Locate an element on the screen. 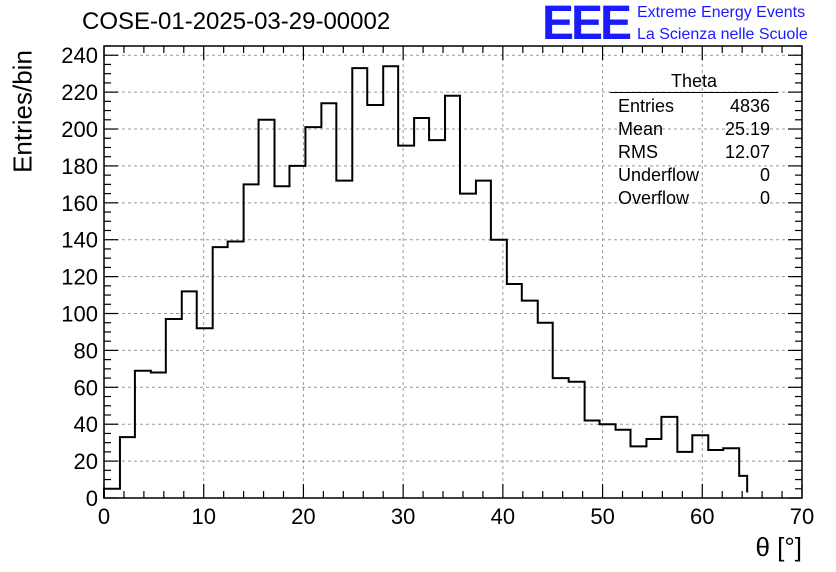  stat-label: Overflow is located at coordinates (654, 198).